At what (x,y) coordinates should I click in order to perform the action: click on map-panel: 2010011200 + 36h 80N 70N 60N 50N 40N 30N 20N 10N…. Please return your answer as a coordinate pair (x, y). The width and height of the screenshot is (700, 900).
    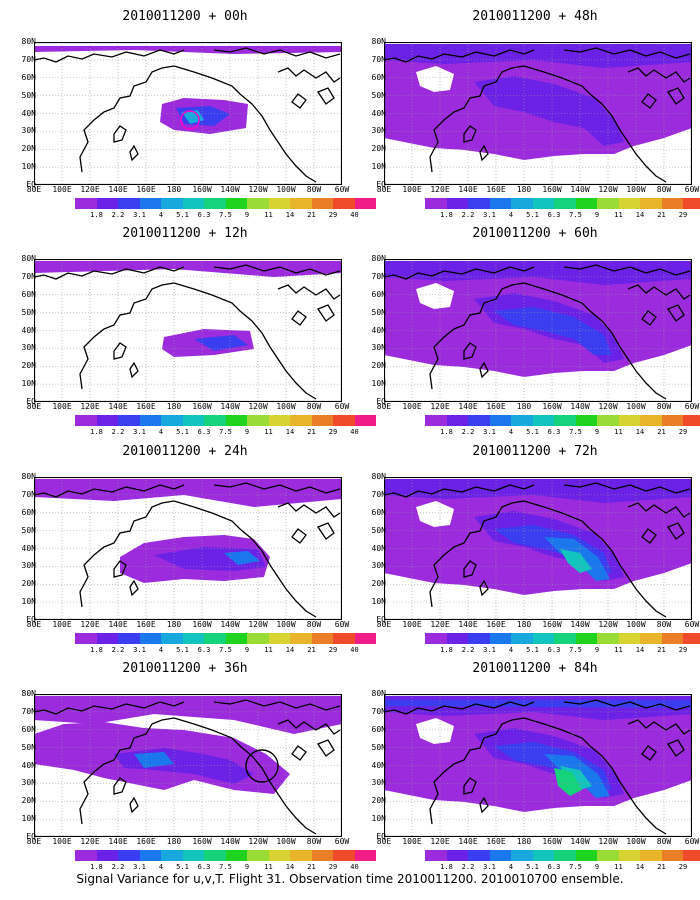
    Looking at the image, I should click on (198, 764).